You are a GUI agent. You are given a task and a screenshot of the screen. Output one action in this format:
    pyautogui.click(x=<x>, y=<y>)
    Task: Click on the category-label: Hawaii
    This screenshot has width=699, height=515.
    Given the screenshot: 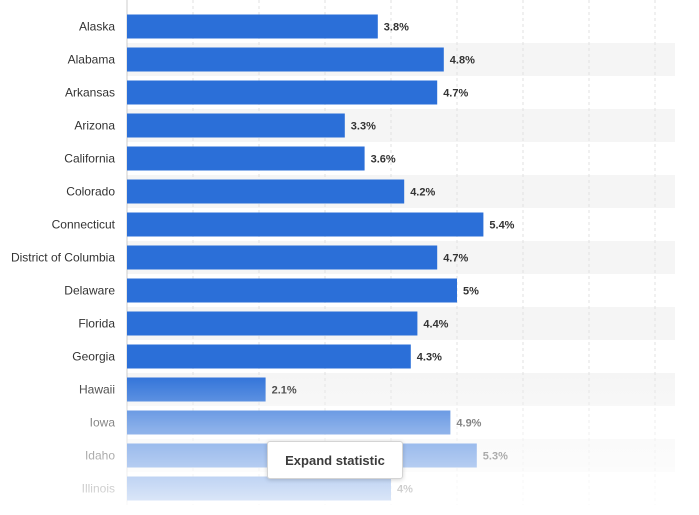 What is the action you would take?
    pyautogui.click(x=97, y=390)
    